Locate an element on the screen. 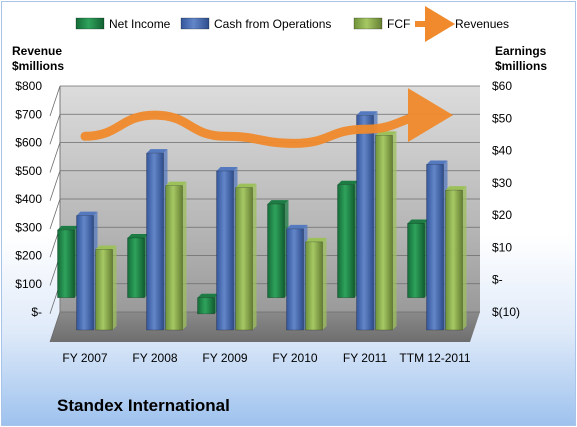 This screenshot has height=427, width=577. left-tick-label: $500 is located at coordinates (28, 171).